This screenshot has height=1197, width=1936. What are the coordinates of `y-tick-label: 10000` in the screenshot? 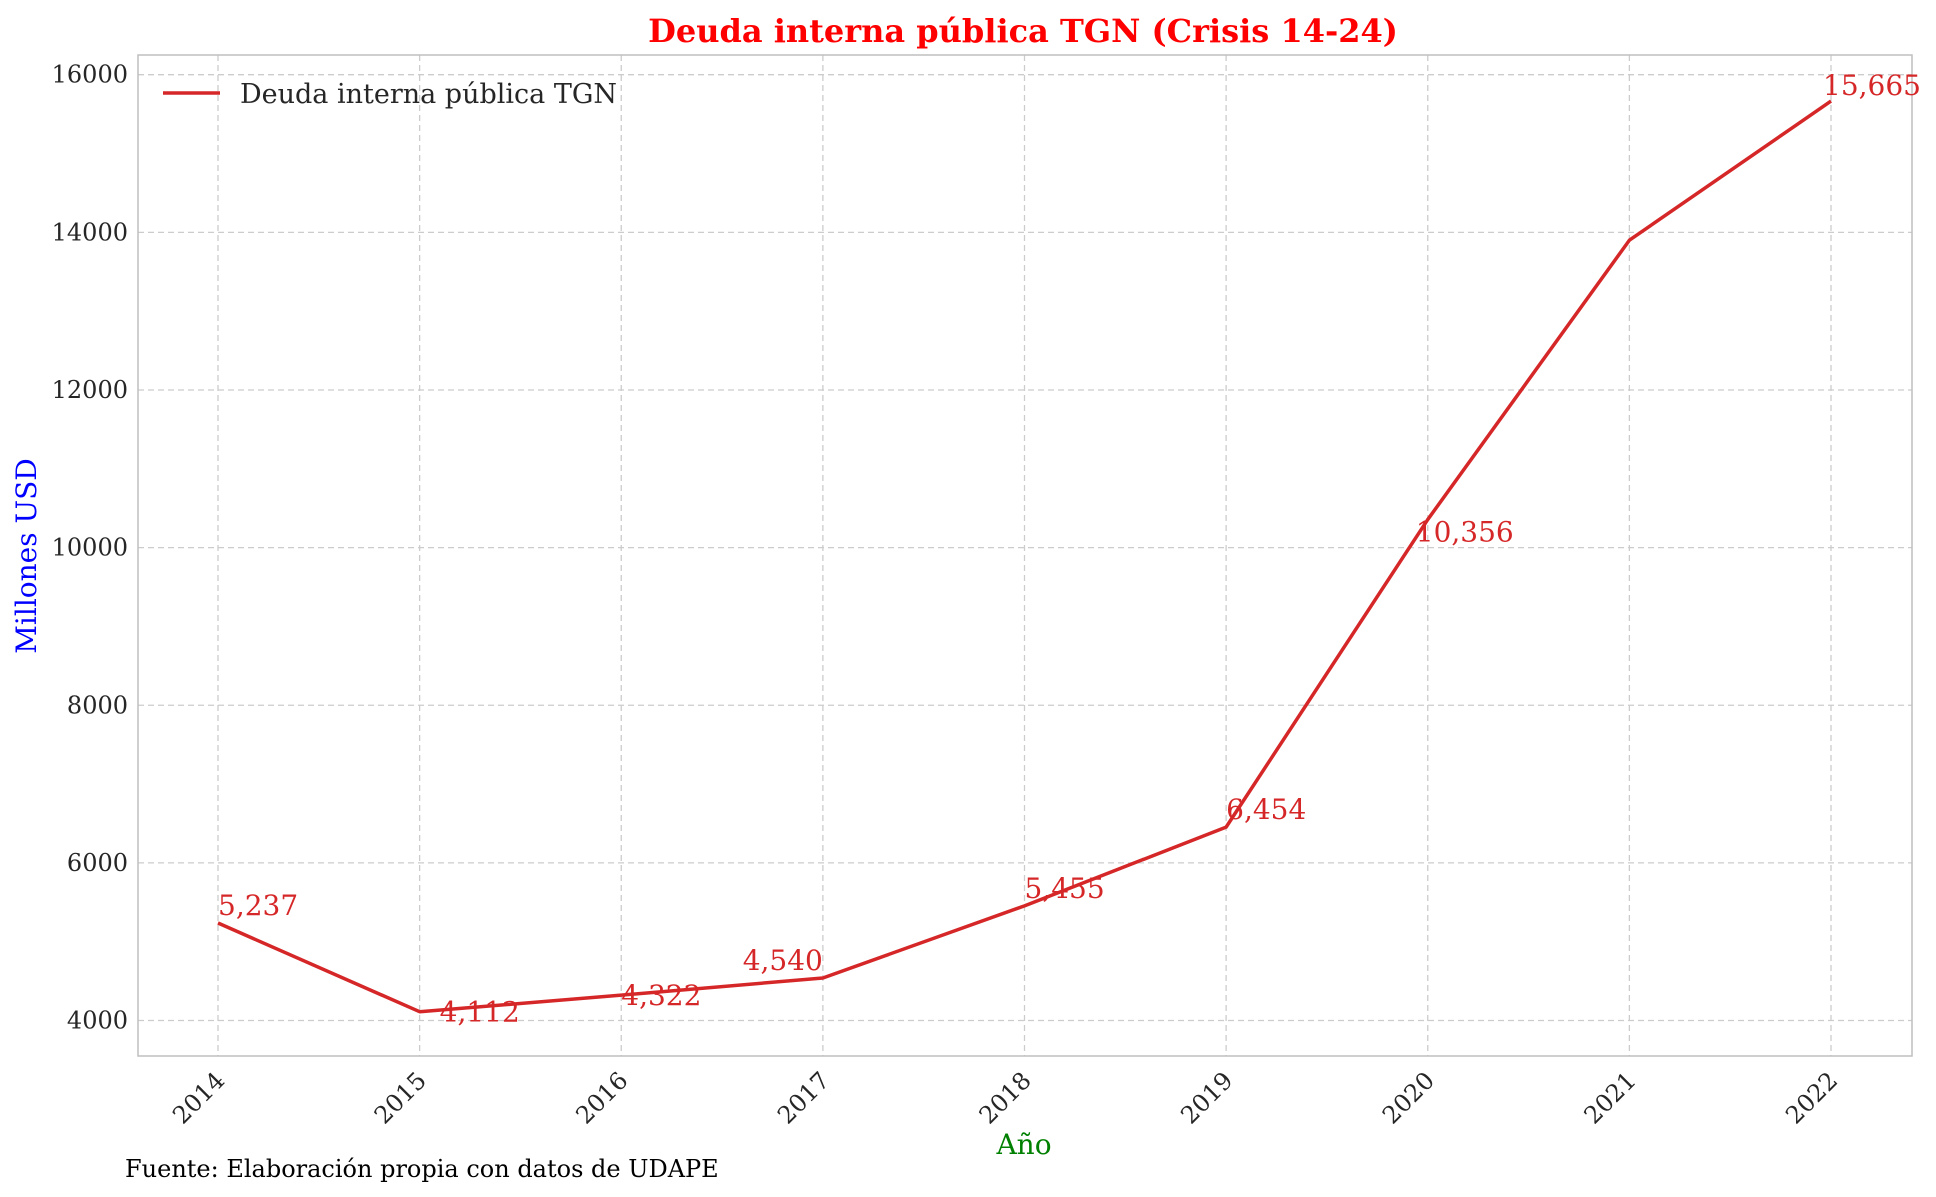 It's located at (90, 548).